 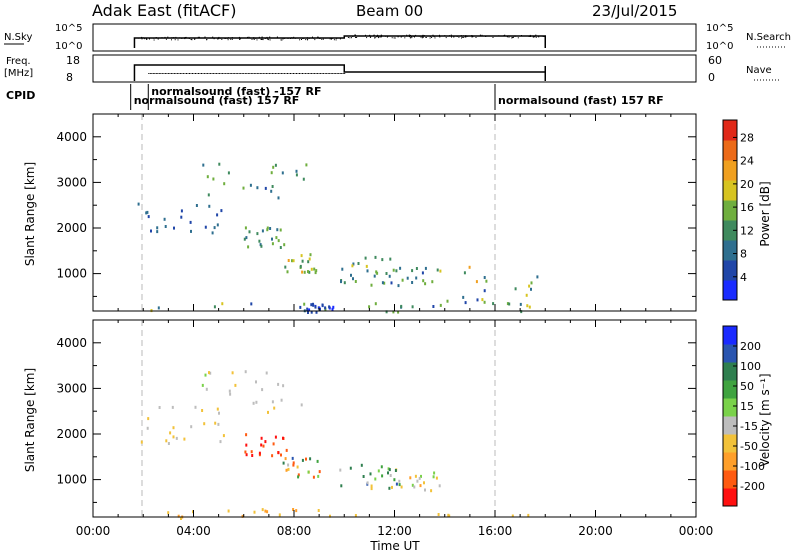 What do you see at coordinates (719, 28) in the screenshot?
I see `nsearch-tick-high: 10^5` at bounding box center [719, 28].